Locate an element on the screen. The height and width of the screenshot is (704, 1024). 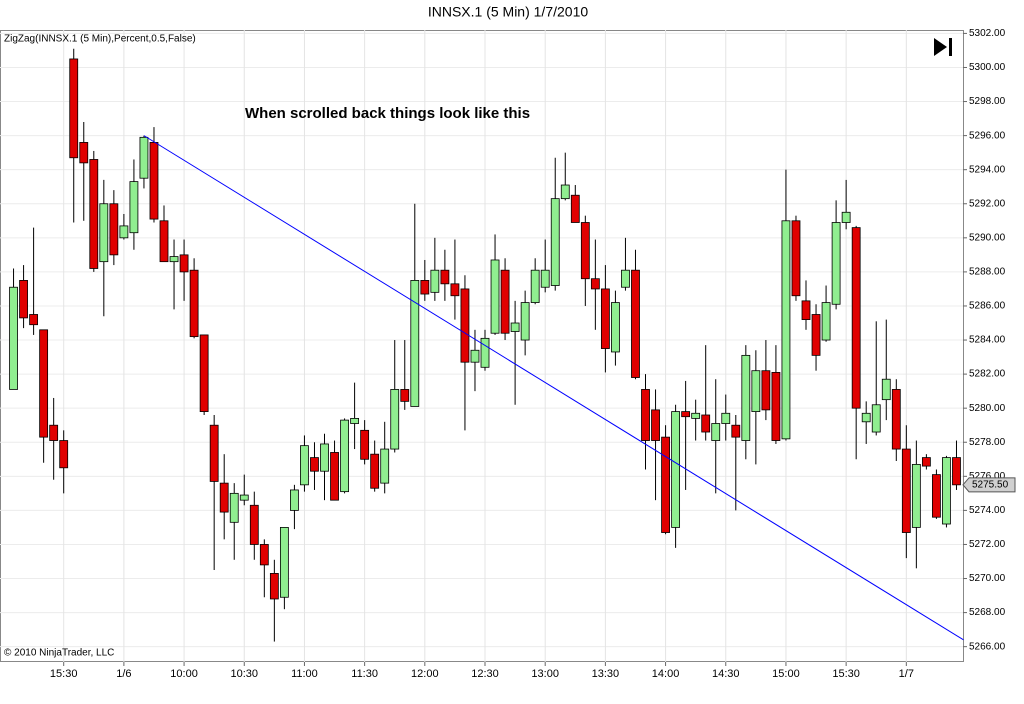
x-tick-label: 12:00 is located at coordinates (425, 674).